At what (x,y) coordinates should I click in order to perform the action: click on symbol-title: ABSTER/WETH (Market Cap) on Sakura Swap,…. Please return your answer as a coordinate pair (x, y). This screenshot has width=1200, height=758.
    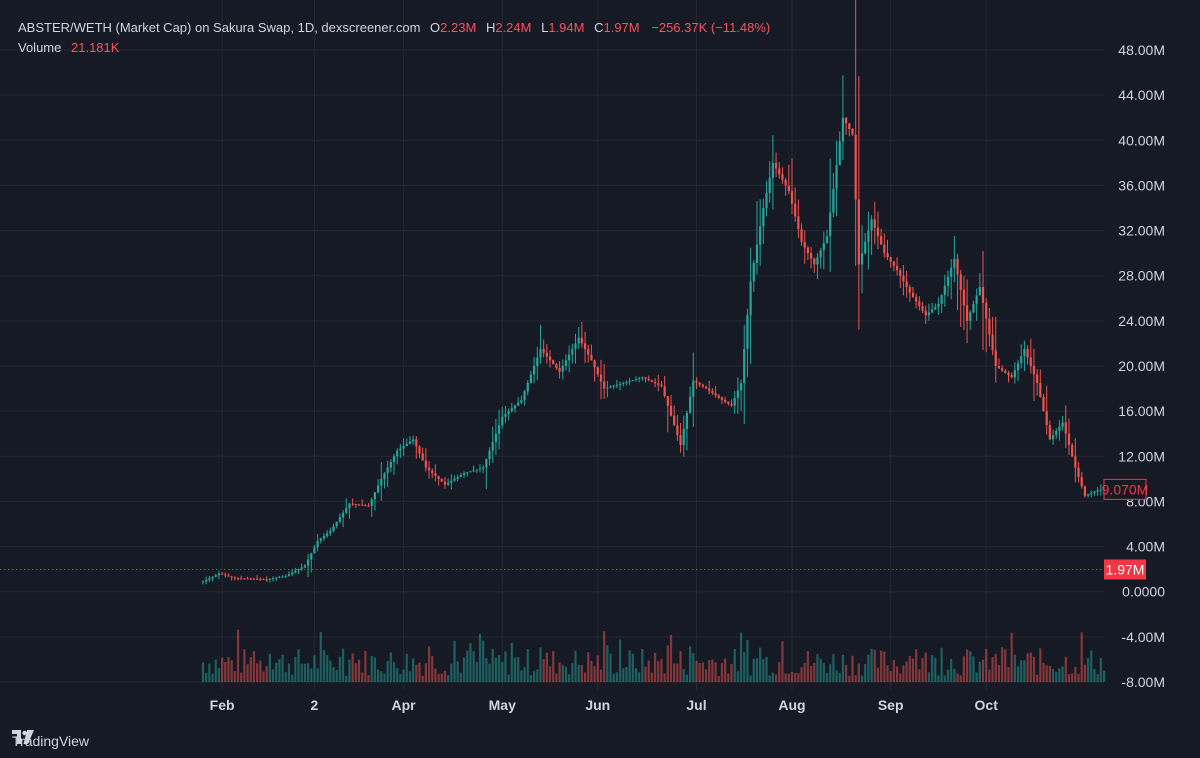
    Looking at the image, I should click on (219, 27).